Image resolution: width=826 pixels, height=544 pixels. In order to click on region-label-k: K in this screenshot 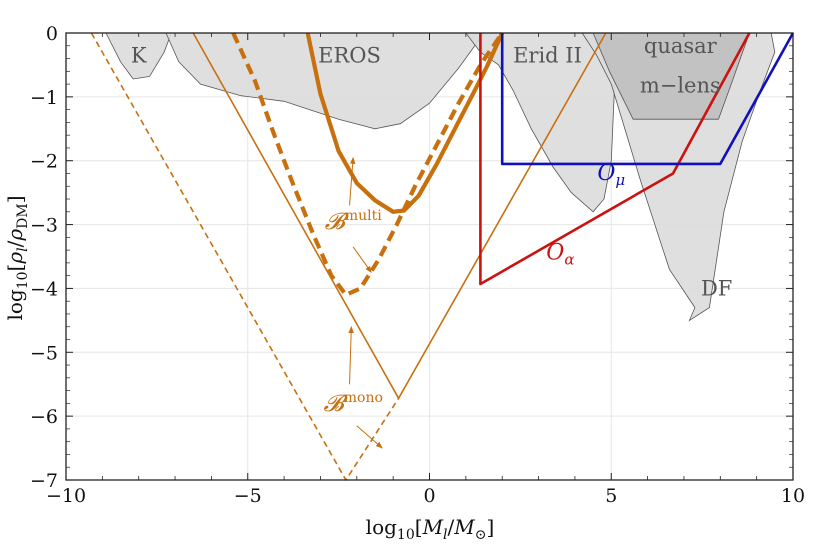, I will do `click(139, 55)`.